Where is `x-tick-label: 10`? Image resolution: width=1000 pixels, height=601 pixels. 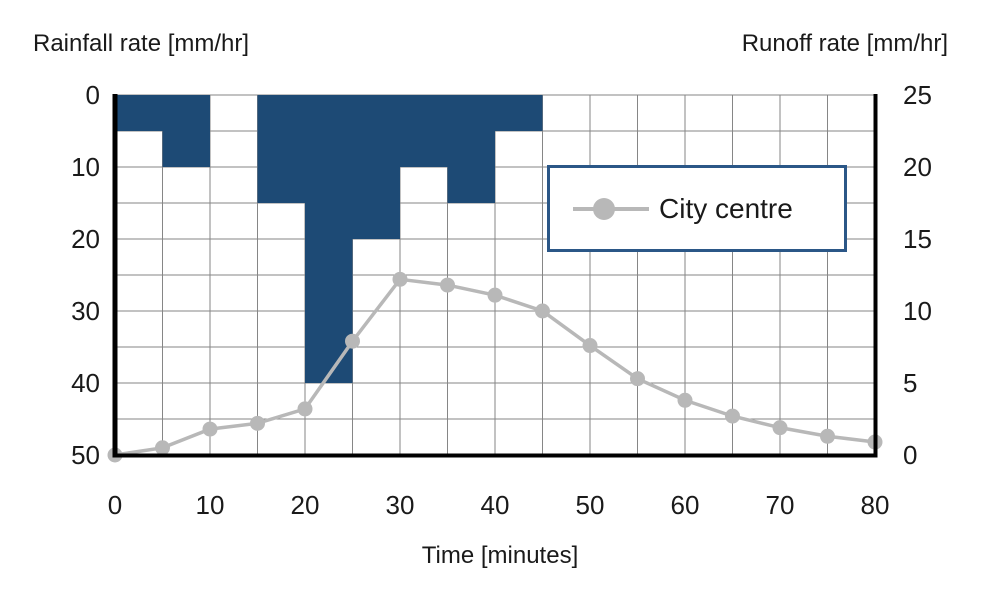 x-tick-label: 10 is located at coordinates (210, 505).